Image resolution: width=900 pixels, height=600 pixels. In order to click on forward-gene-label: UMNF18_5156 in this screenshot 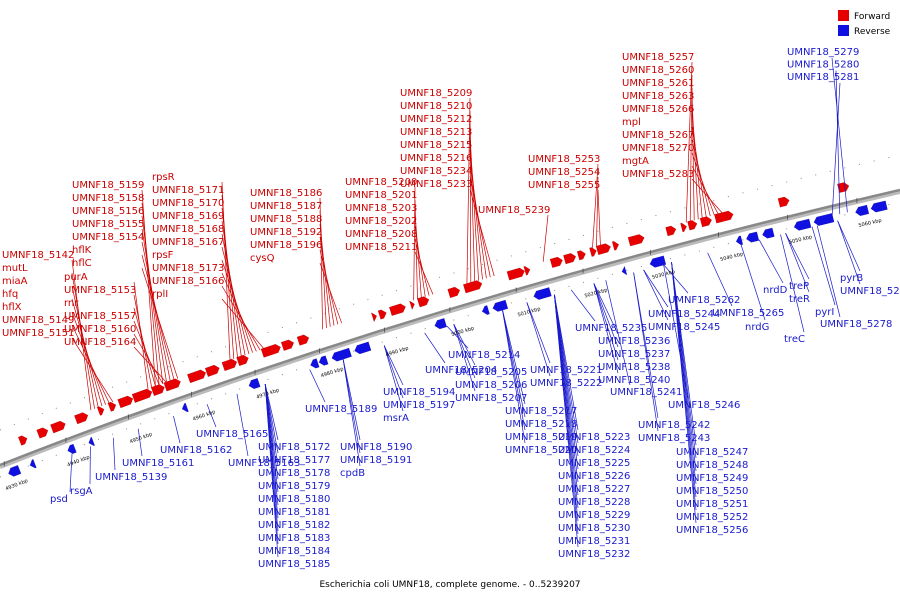, I will do `click(108, 211)`.